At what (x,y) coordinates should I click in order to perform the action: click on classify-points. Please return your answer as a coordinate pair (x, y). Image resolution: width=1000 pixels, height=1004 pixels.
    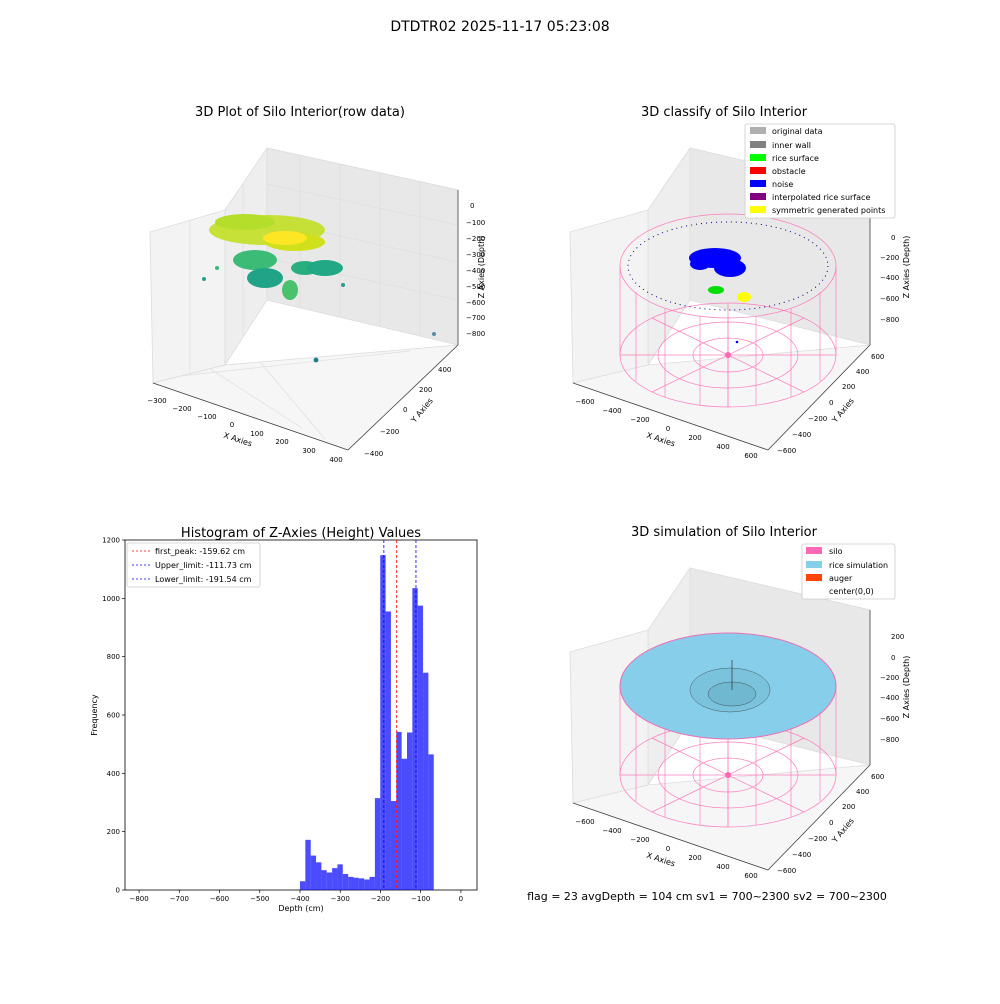
    Looking at the image, I should click on (720, 303).